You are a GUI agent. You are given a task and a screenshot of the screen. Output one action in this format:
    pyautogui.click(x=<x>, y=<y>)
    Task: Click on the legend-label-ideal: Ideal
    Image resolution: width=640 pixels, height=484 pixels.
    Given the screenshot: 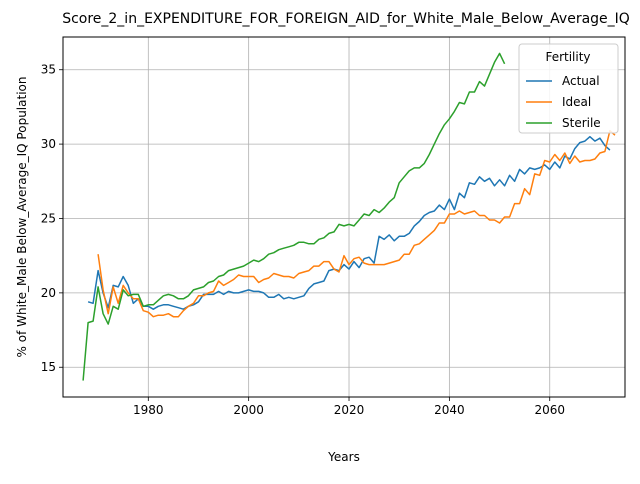 What is the action you would take?
    pyautogui.click(x=576, y=102)
    